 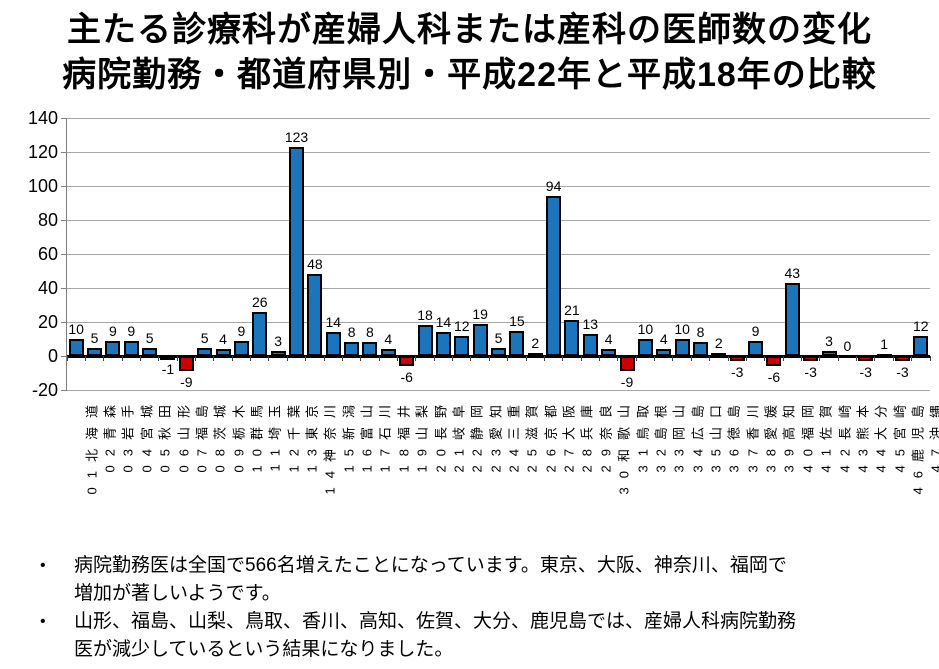 What do you see at coordinates (789, 434) in the screenshot?
I see `x-axis-category-label-text: 39高知` at bounding box center [789, 434].